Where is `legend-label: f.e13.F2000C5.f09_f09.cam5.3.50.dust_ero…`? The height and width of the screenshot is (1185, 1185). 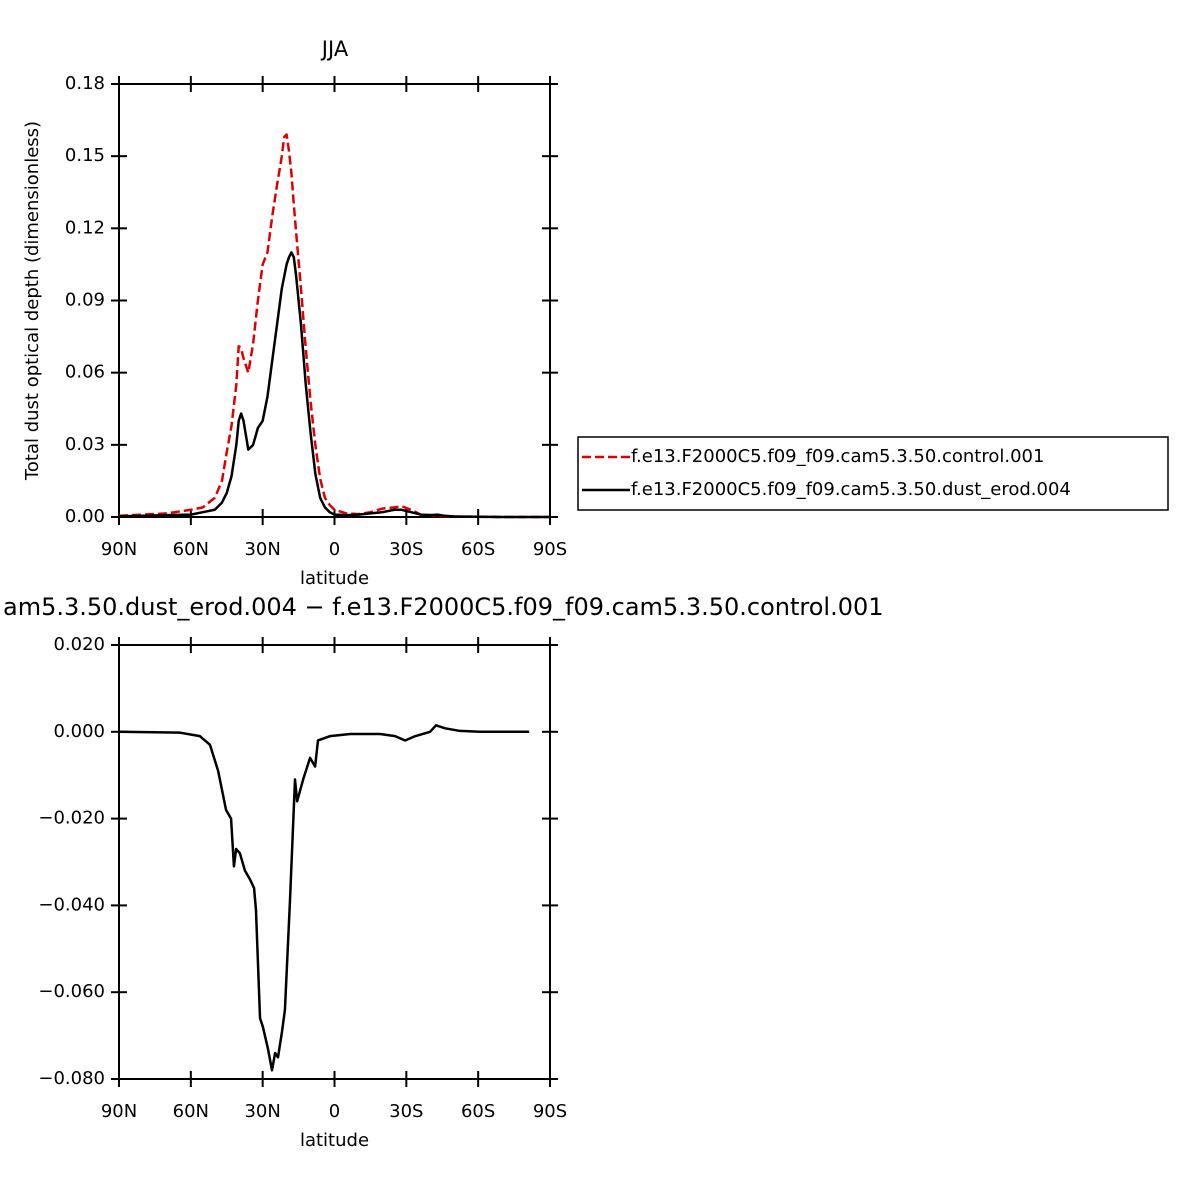
legend-label: f.e13.F2000C5.f09_f09.cam5.3.50.dust_ero… is located at coordinates (851, 489).